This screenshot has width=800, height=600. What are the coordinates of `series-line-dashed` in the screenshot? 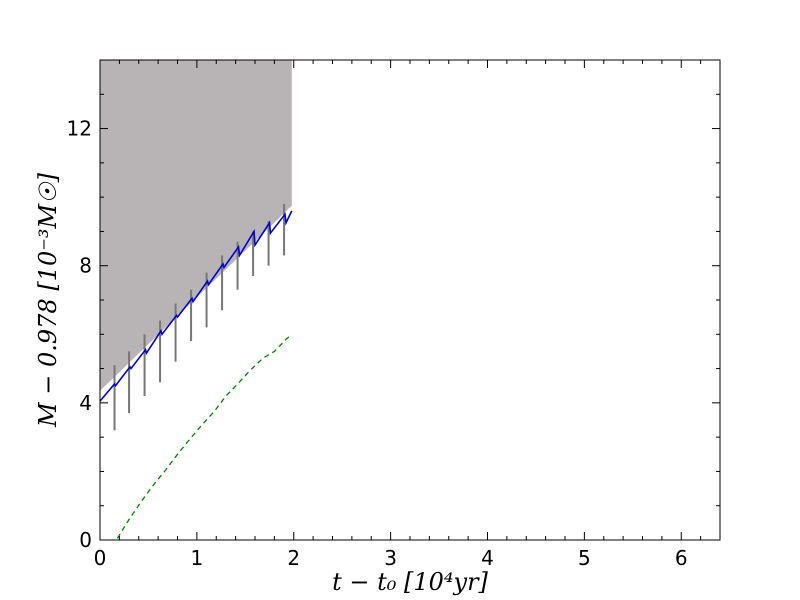 It's located at (204, 436).